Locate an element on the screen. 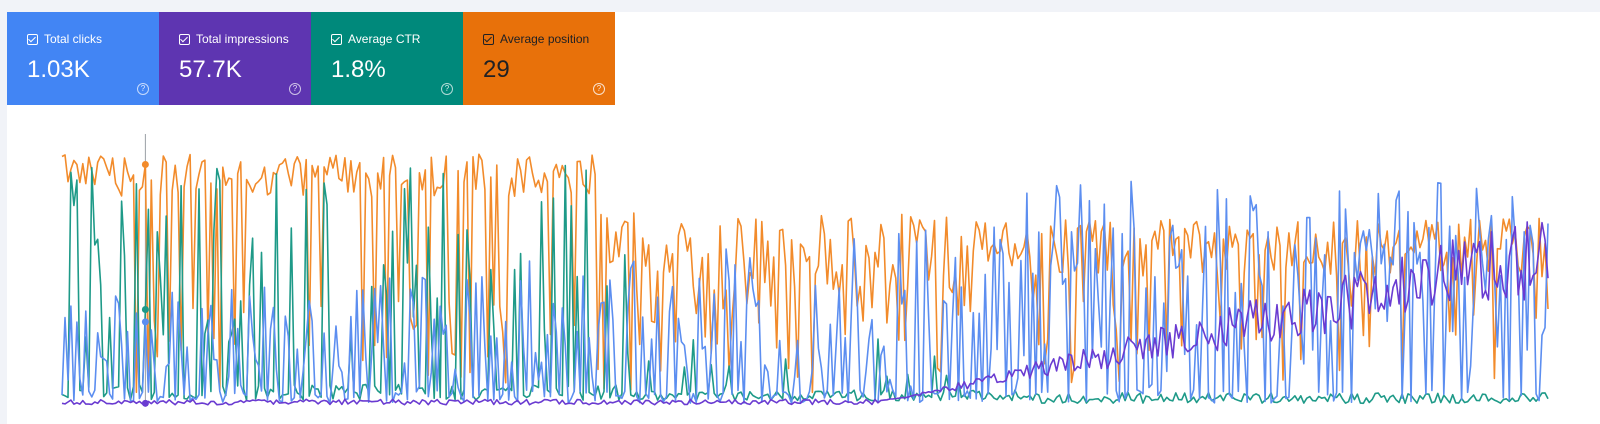 This screenshot has width=1600, height=424. average-position-card: Average position 29 ? is located at coordinates (539, 58).